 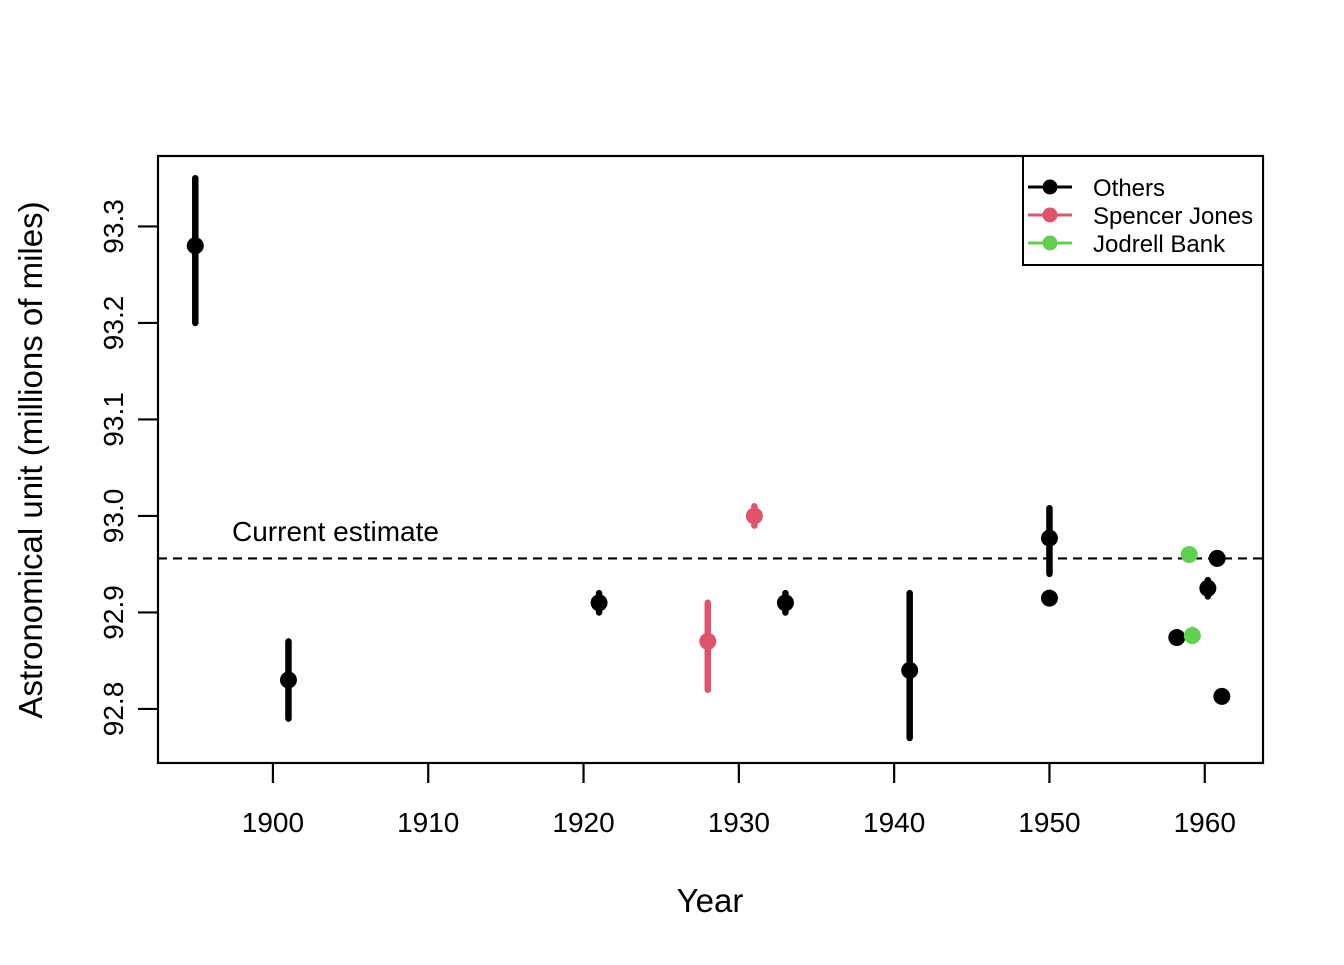 I want to click on x-tick-label: 1910, so click(x=428, y=822).